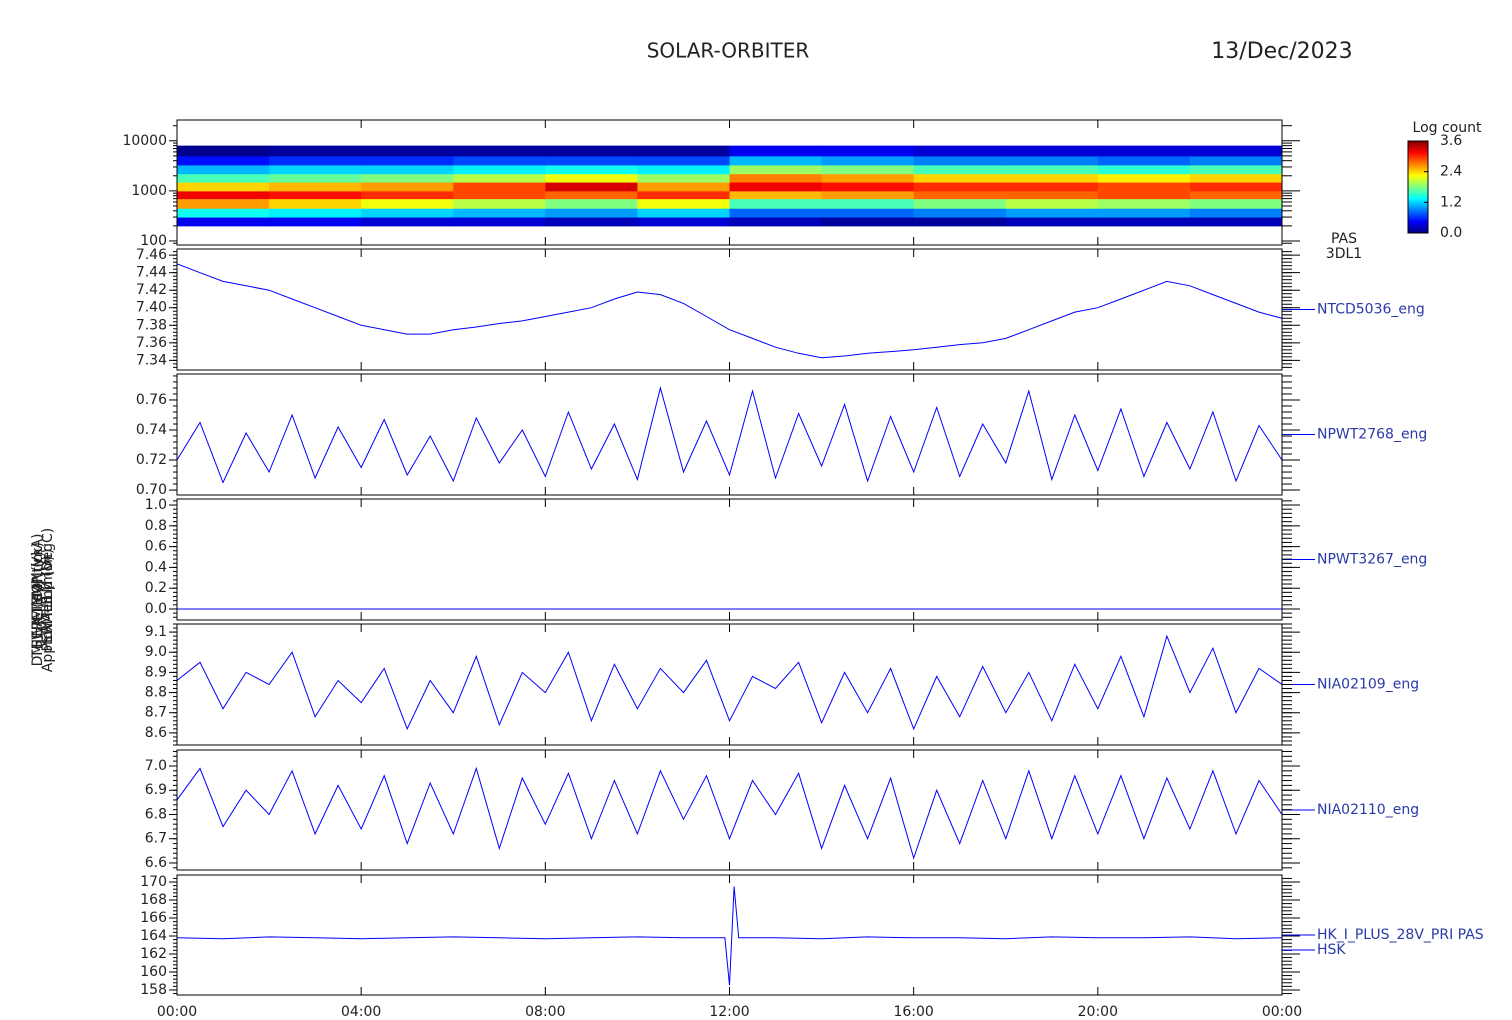 The image size is (1512, 1020). I want to click on y-tick-label: 0.6, so click(156, 547).